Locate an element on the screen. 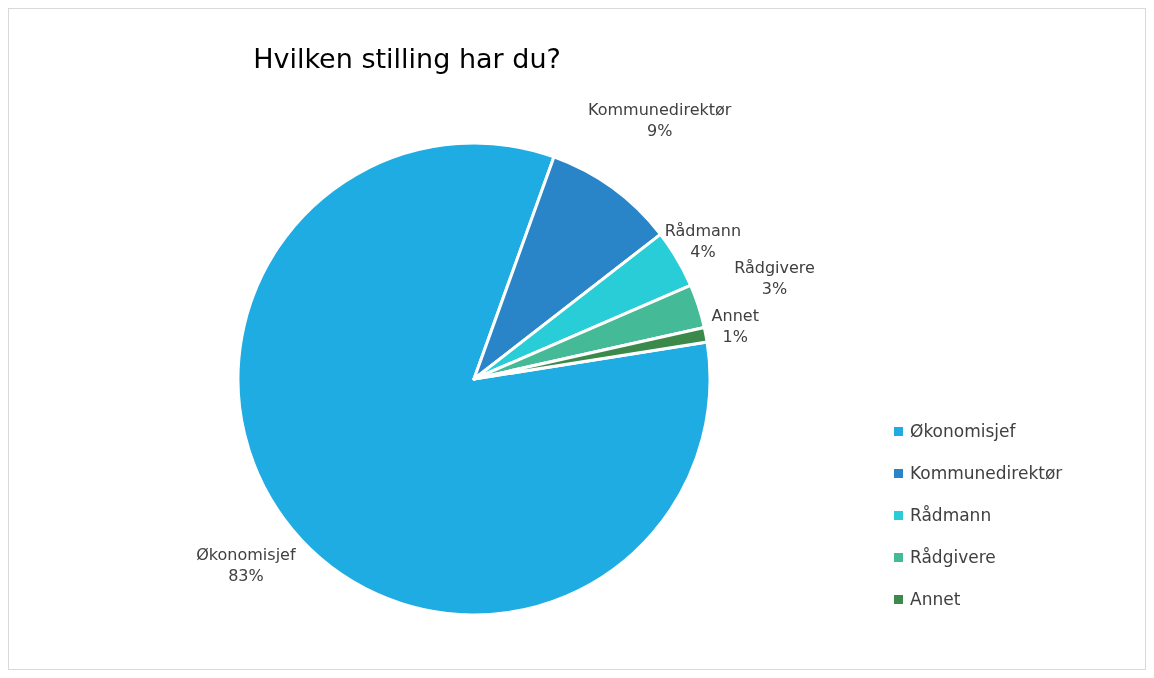 This screenshot has width=1154, height=678. slice-label: Økonomisjef is located at coordinates (246, 554).